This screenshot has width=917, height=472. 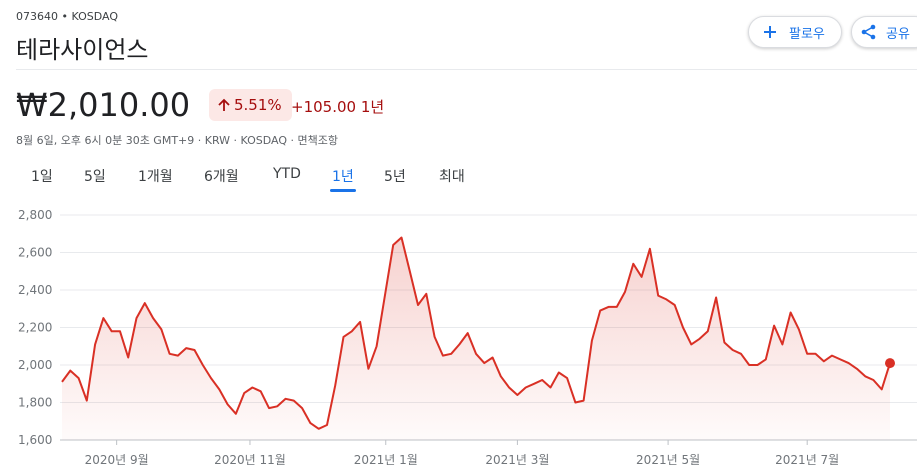 I want to click on range-tab: 5년, so click(x=395, y=177).